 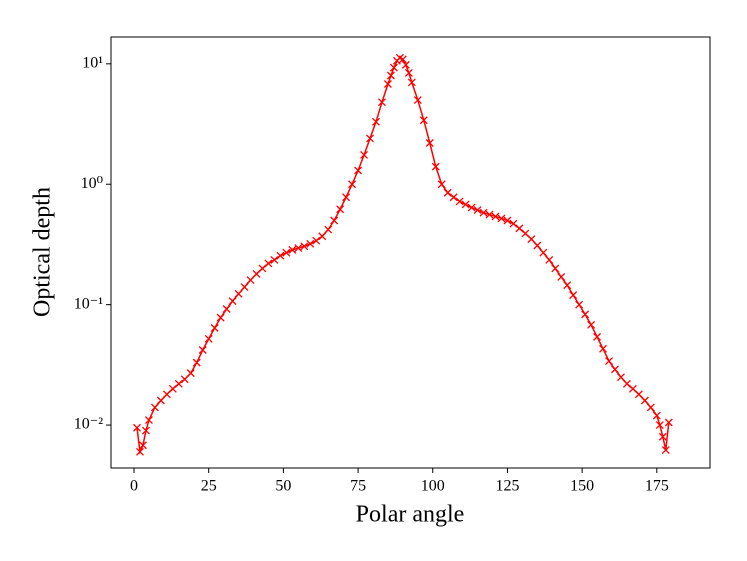 I want to click on y-axis-label: Optical depth, so click(x=43, y=252).